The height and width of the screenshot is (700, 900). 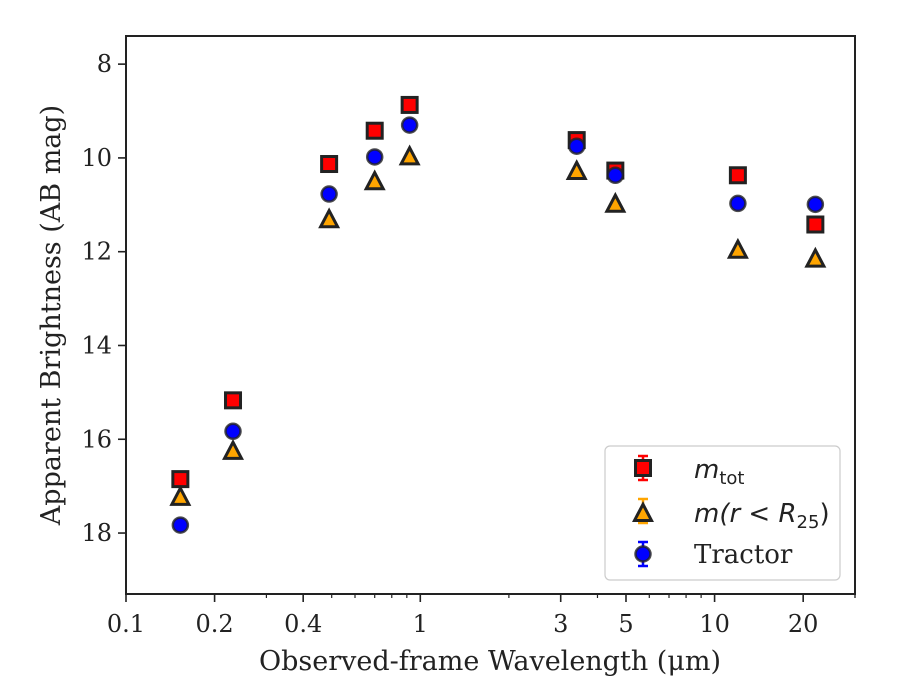 What do you see at coordinates (96, 345) in the screenshot?
I see `y-tick-label: 14` at bounding box center [96, 345].